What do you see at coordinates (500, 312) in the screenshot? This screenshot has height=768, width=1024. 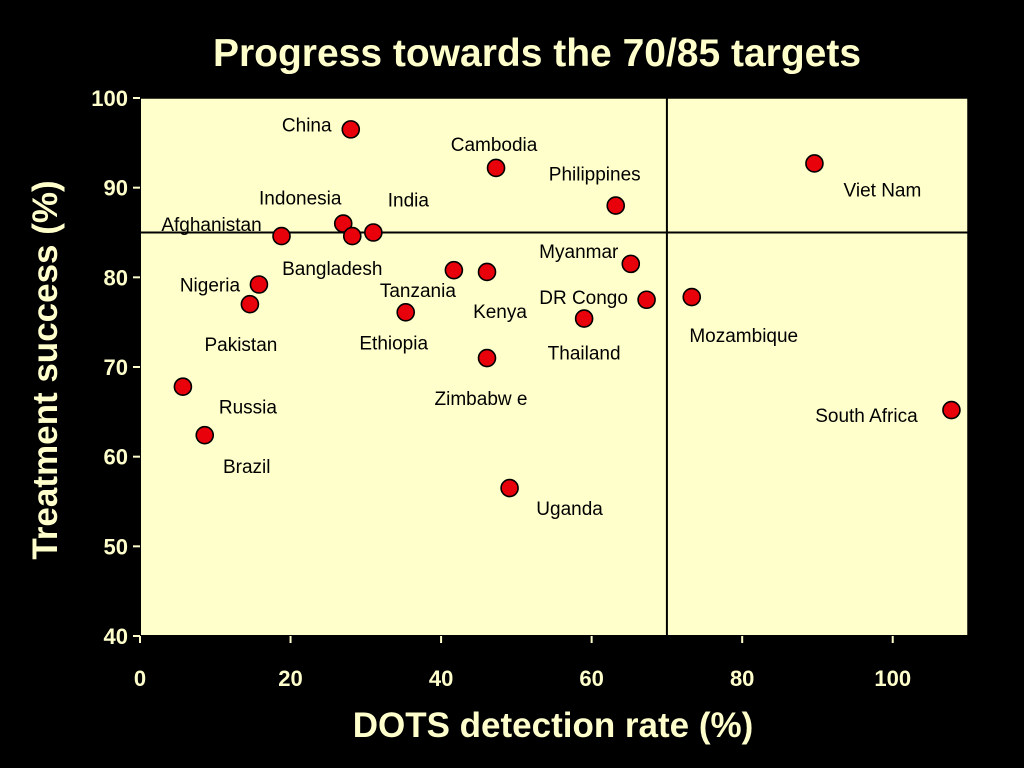 I see `point-label: Kenya` at bounding box center [500, 312].